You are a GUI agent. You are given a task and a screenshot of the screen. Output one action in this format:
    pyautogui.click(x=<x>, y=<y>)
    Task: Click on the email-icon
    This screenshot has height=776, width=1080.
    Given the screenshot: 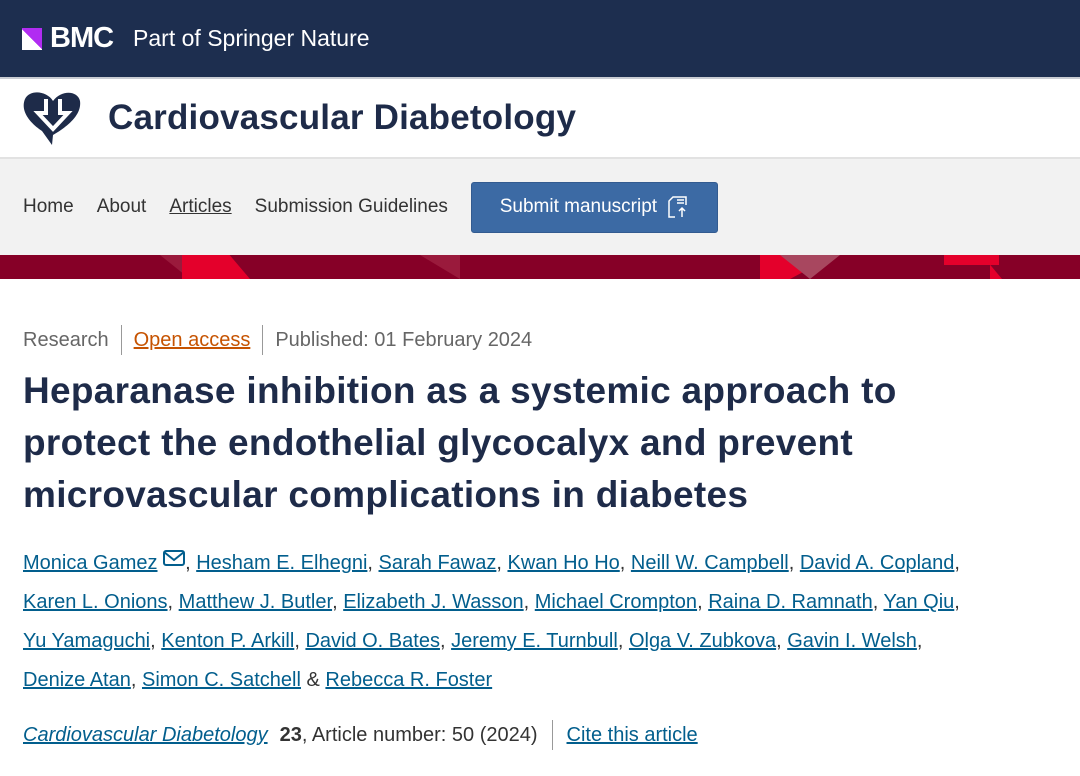 What is the action you would take?
    pyautogui.click(x=174, y=558)
    